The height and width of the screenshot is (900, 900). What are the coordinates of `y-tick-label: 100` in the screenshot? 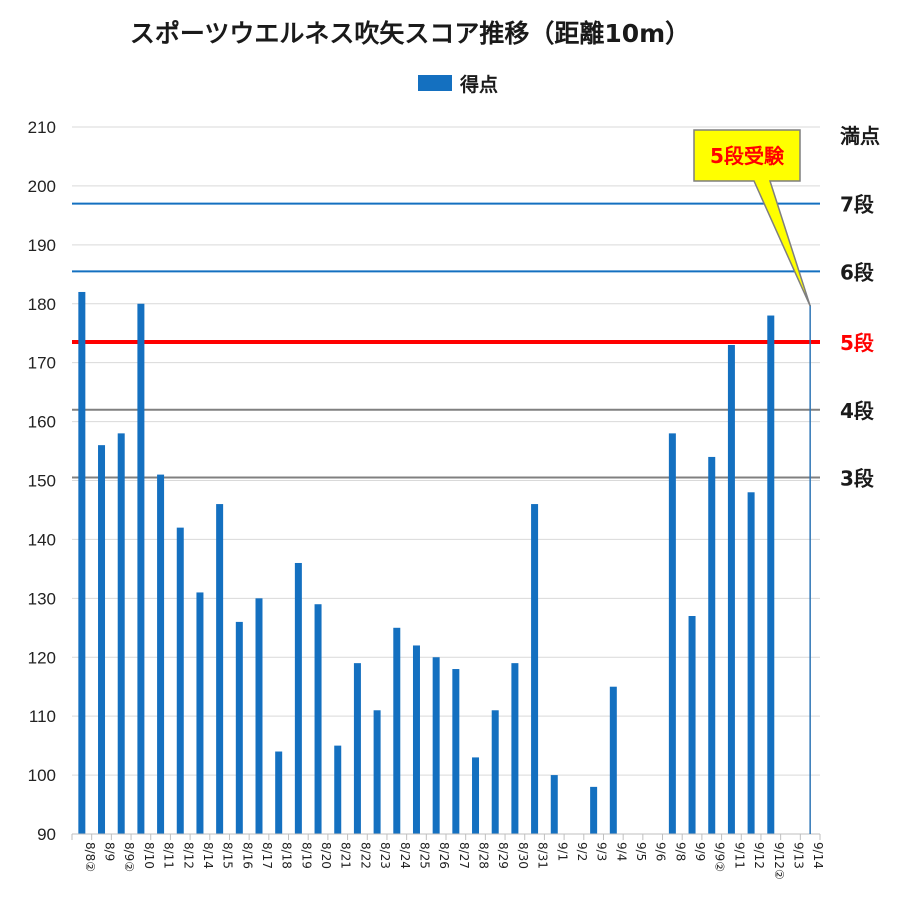 It's located at (42, 775).